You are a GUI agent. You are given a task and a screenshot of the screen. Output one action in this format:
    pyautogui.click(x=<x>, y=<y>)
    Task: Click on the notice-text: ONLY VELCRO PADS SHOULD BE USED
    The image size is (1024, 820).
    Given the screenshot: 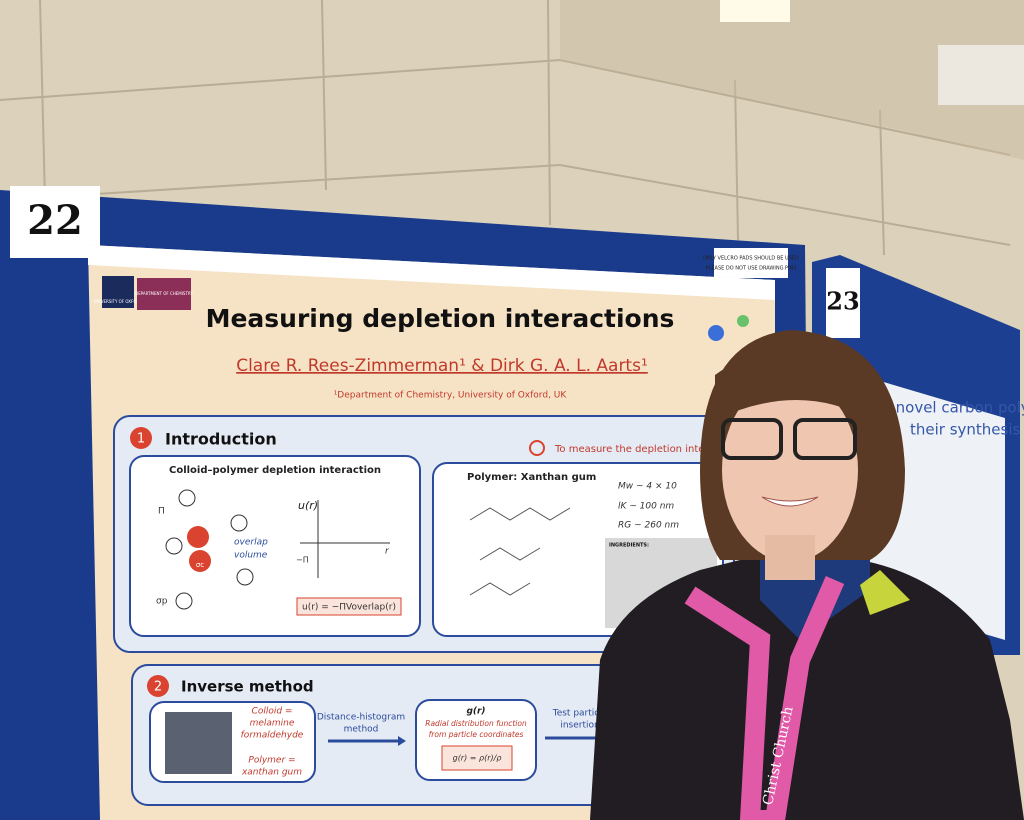 What is the action you would take?
    pyautogui.click(x=751, y=259)
    